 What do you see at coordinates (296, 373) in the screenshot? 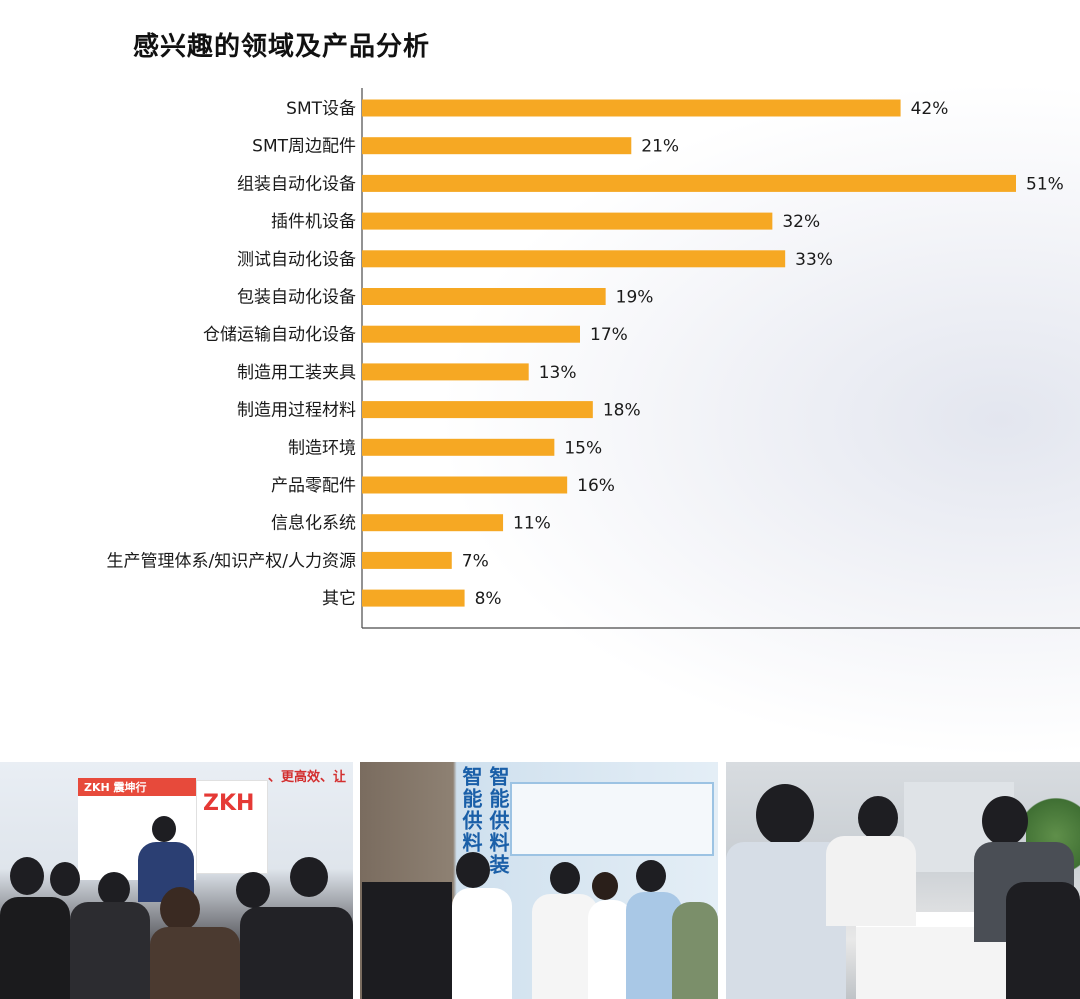
I see `category-label: 制造用工装夹具` at bounding box center [296, 373].